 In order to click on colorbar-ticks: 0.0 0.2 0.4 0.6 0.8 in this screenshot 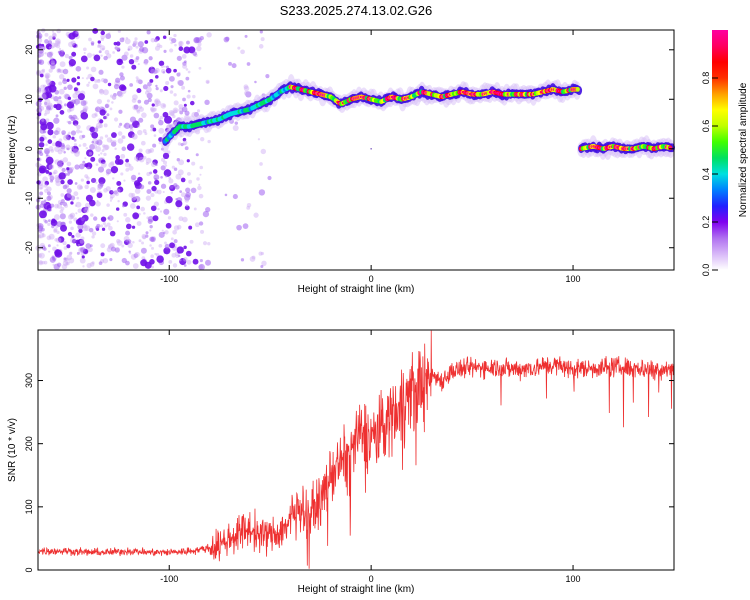, I will do `click(709, 174)`.